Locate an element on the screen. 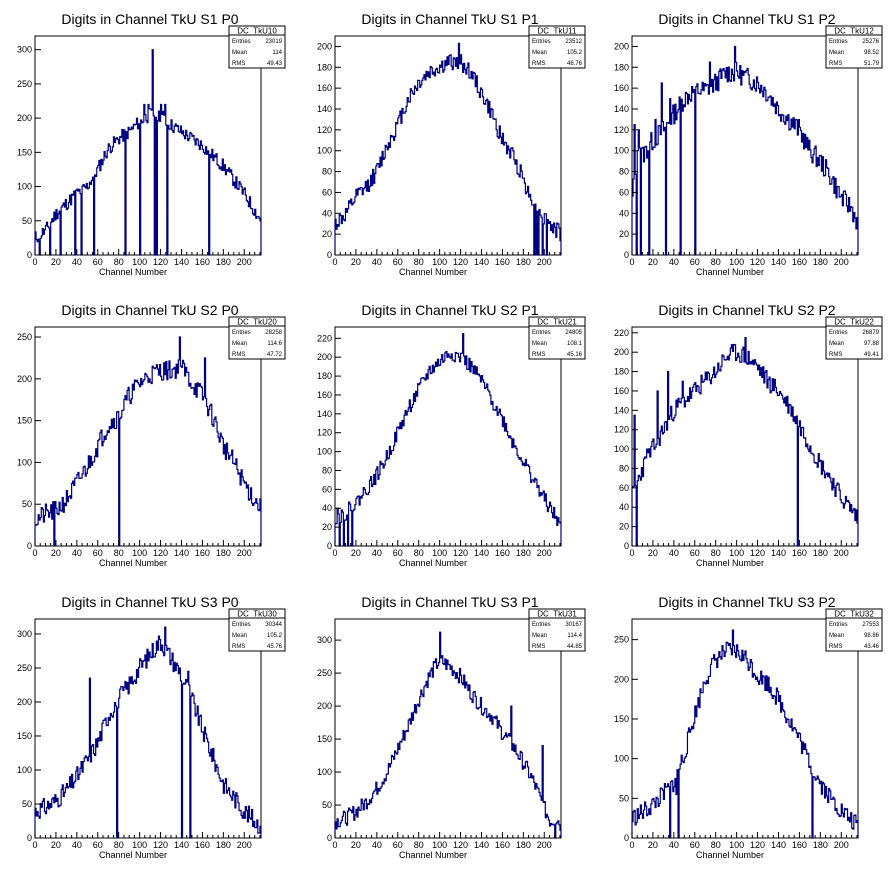 The height and width of the screenshot is (874, 896). panel-title: Digits in Channel TkU S3 P2 is located at coordinates (746, 602).